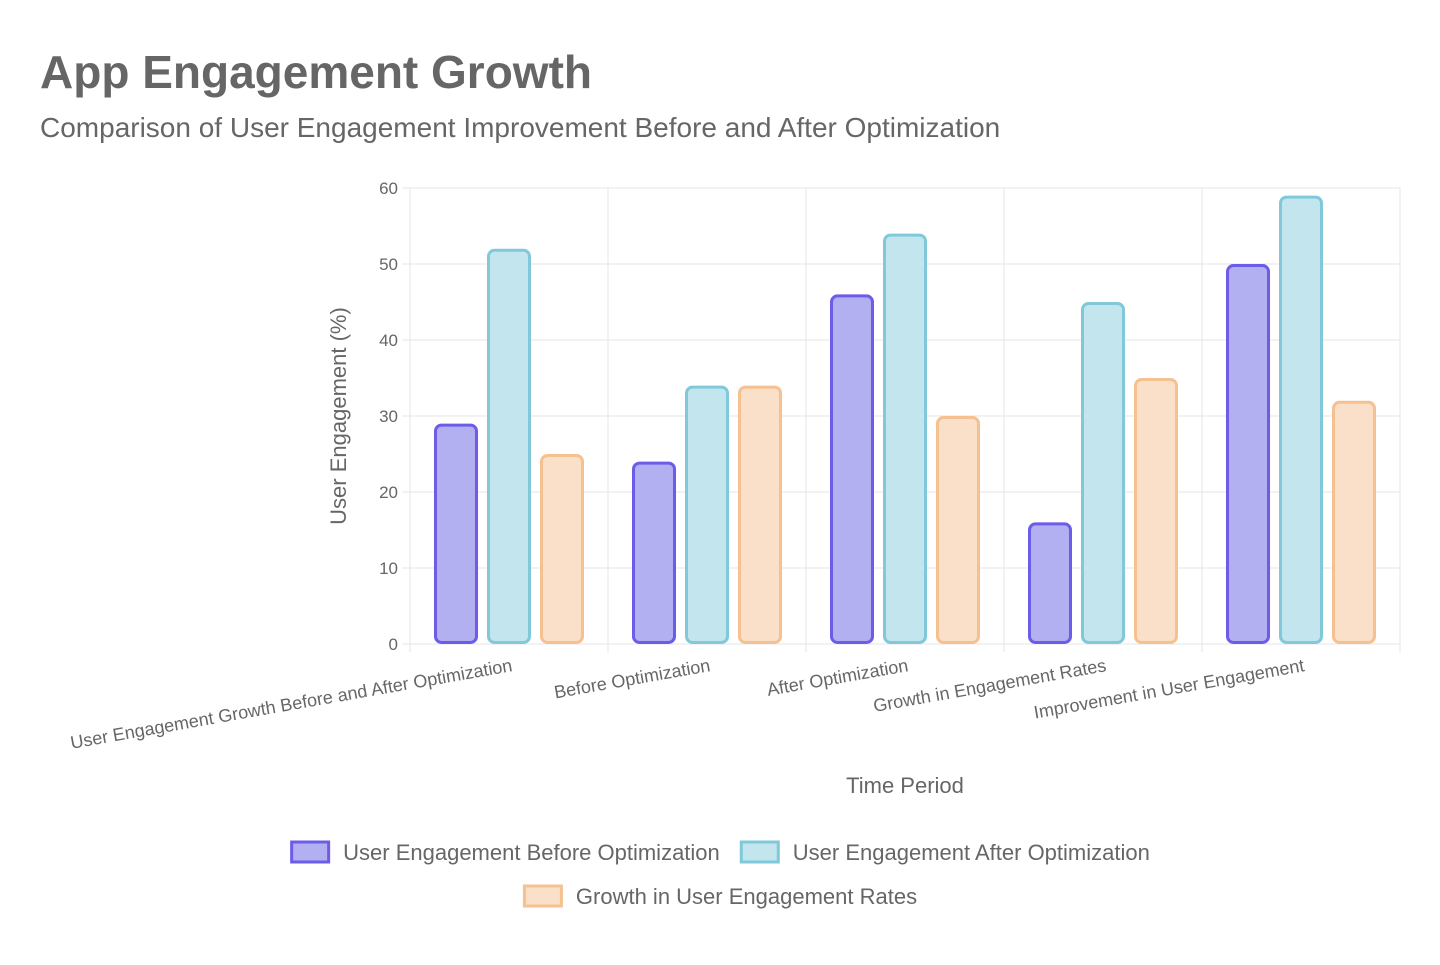 The width and height of the screenshot is (1440, 965). I want to click on y-tick-label: 20, so click(388, 492).